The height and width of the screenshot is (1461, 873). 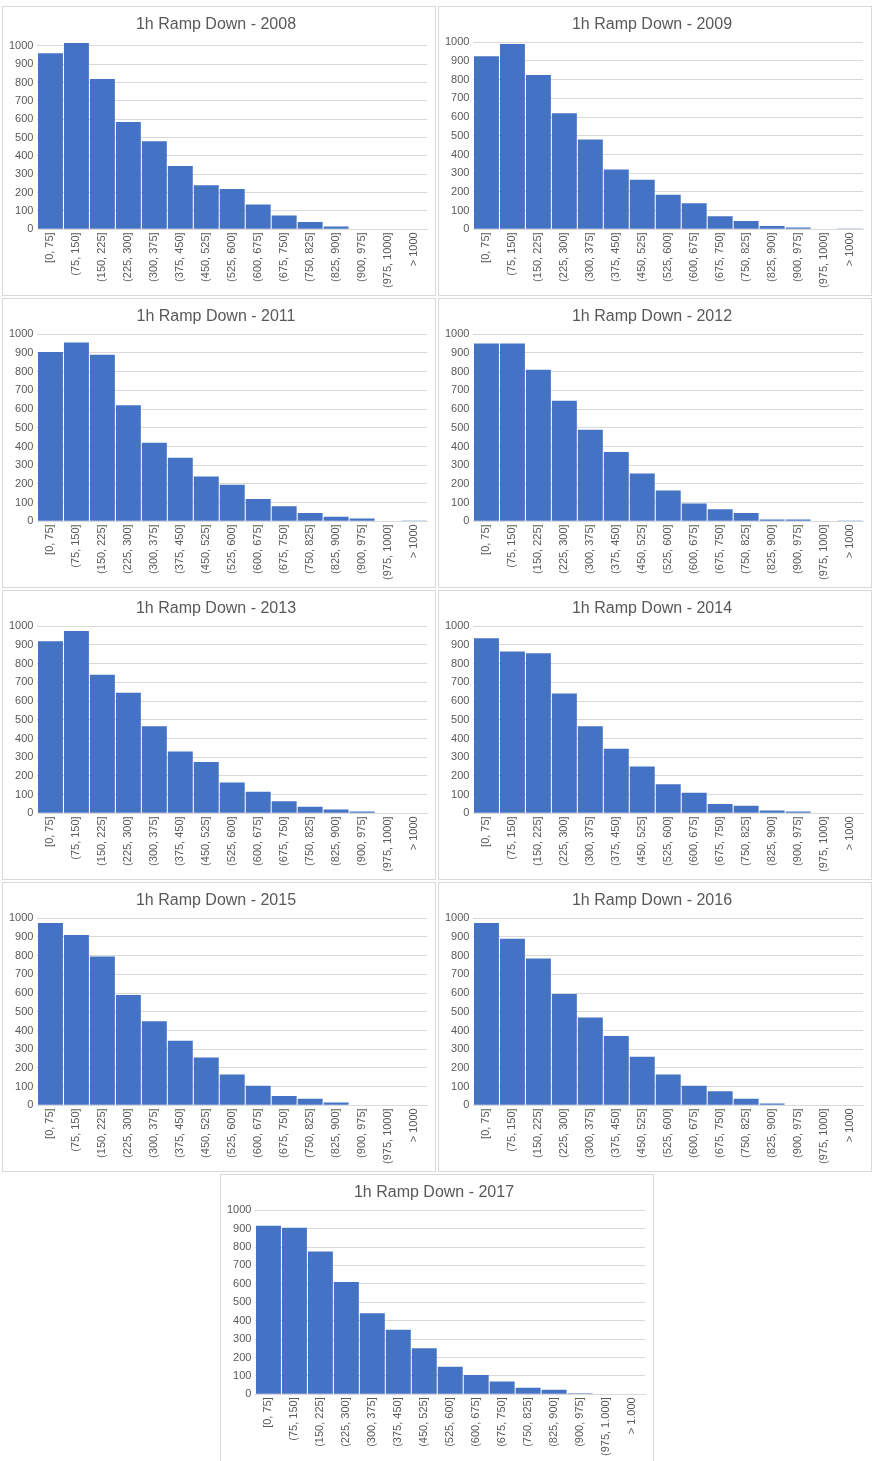 I want to click on chart-title: 1h Ramp Down - 2008, so click(x=215, y=24).